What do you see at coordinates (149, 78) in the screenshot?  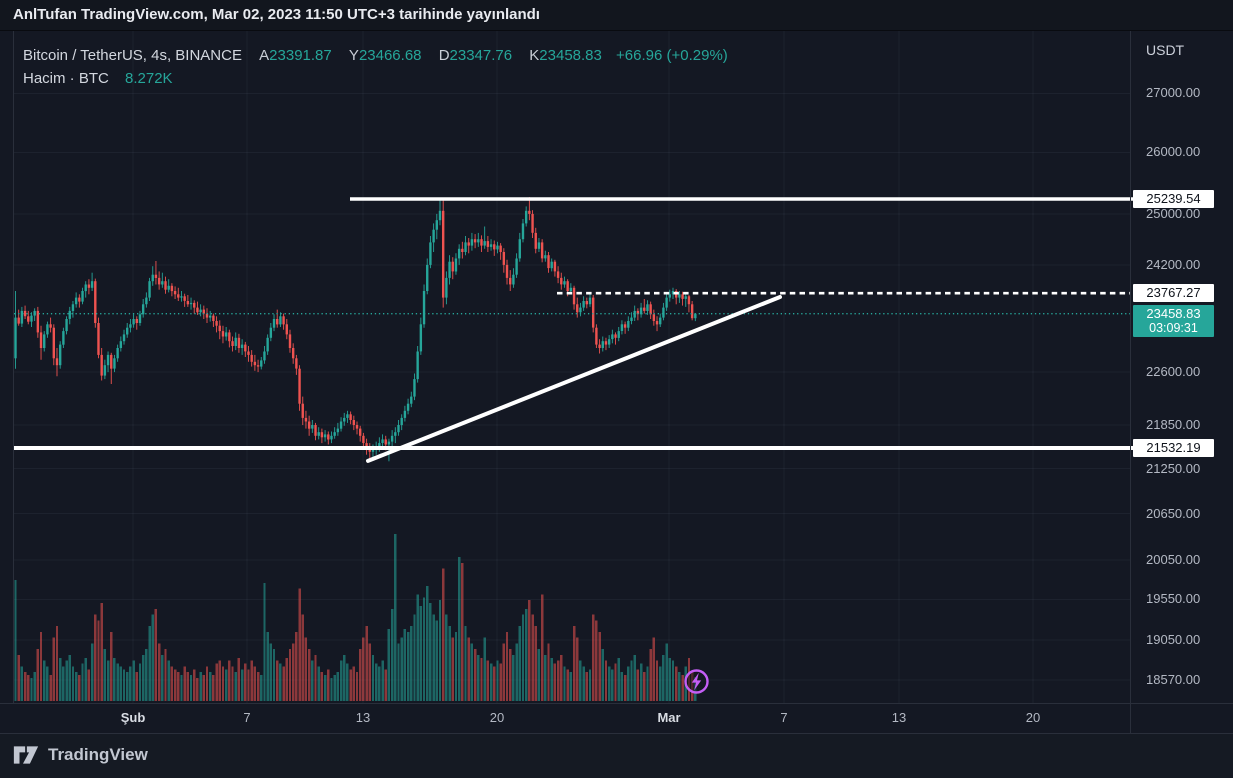 I see `volume-study-value: 8.272K` at bounding box center [149, 78].